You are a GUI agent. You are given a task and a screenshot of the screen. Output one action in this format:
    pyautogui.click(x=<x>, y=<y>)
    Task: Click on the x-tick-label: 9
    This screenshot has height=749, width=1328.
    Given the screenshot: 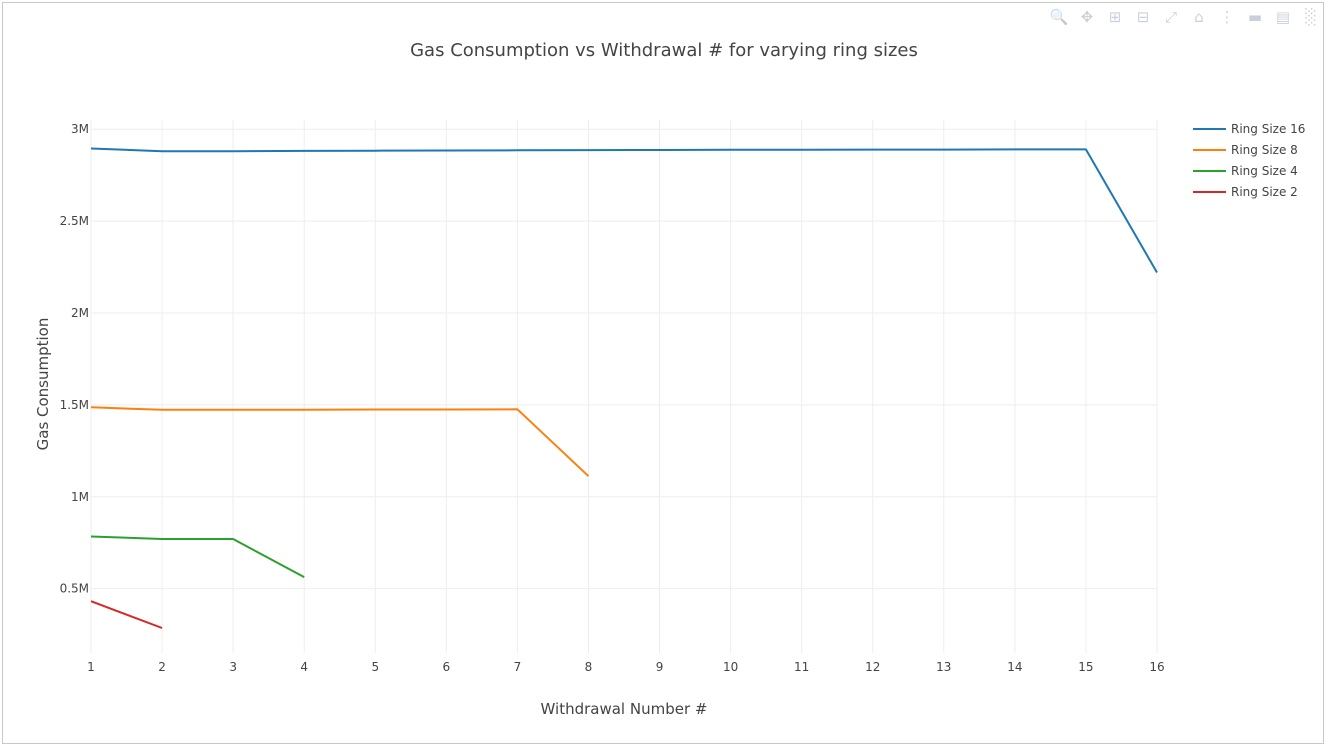 What is the action you would take?
    pyautogui.click(x=660, y=667)
    